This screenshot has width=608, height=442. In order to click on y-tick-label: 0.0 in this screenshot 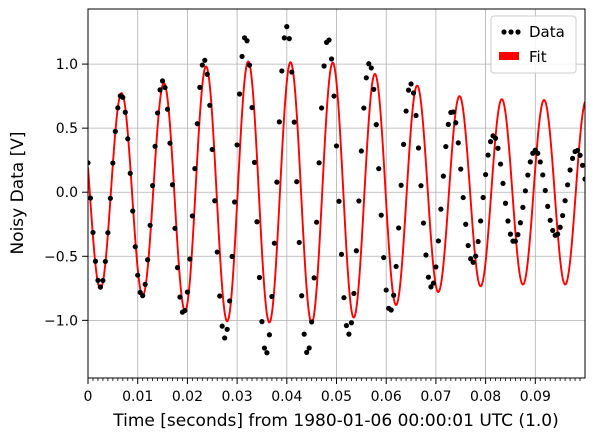, I will do `click(67, 193)`.